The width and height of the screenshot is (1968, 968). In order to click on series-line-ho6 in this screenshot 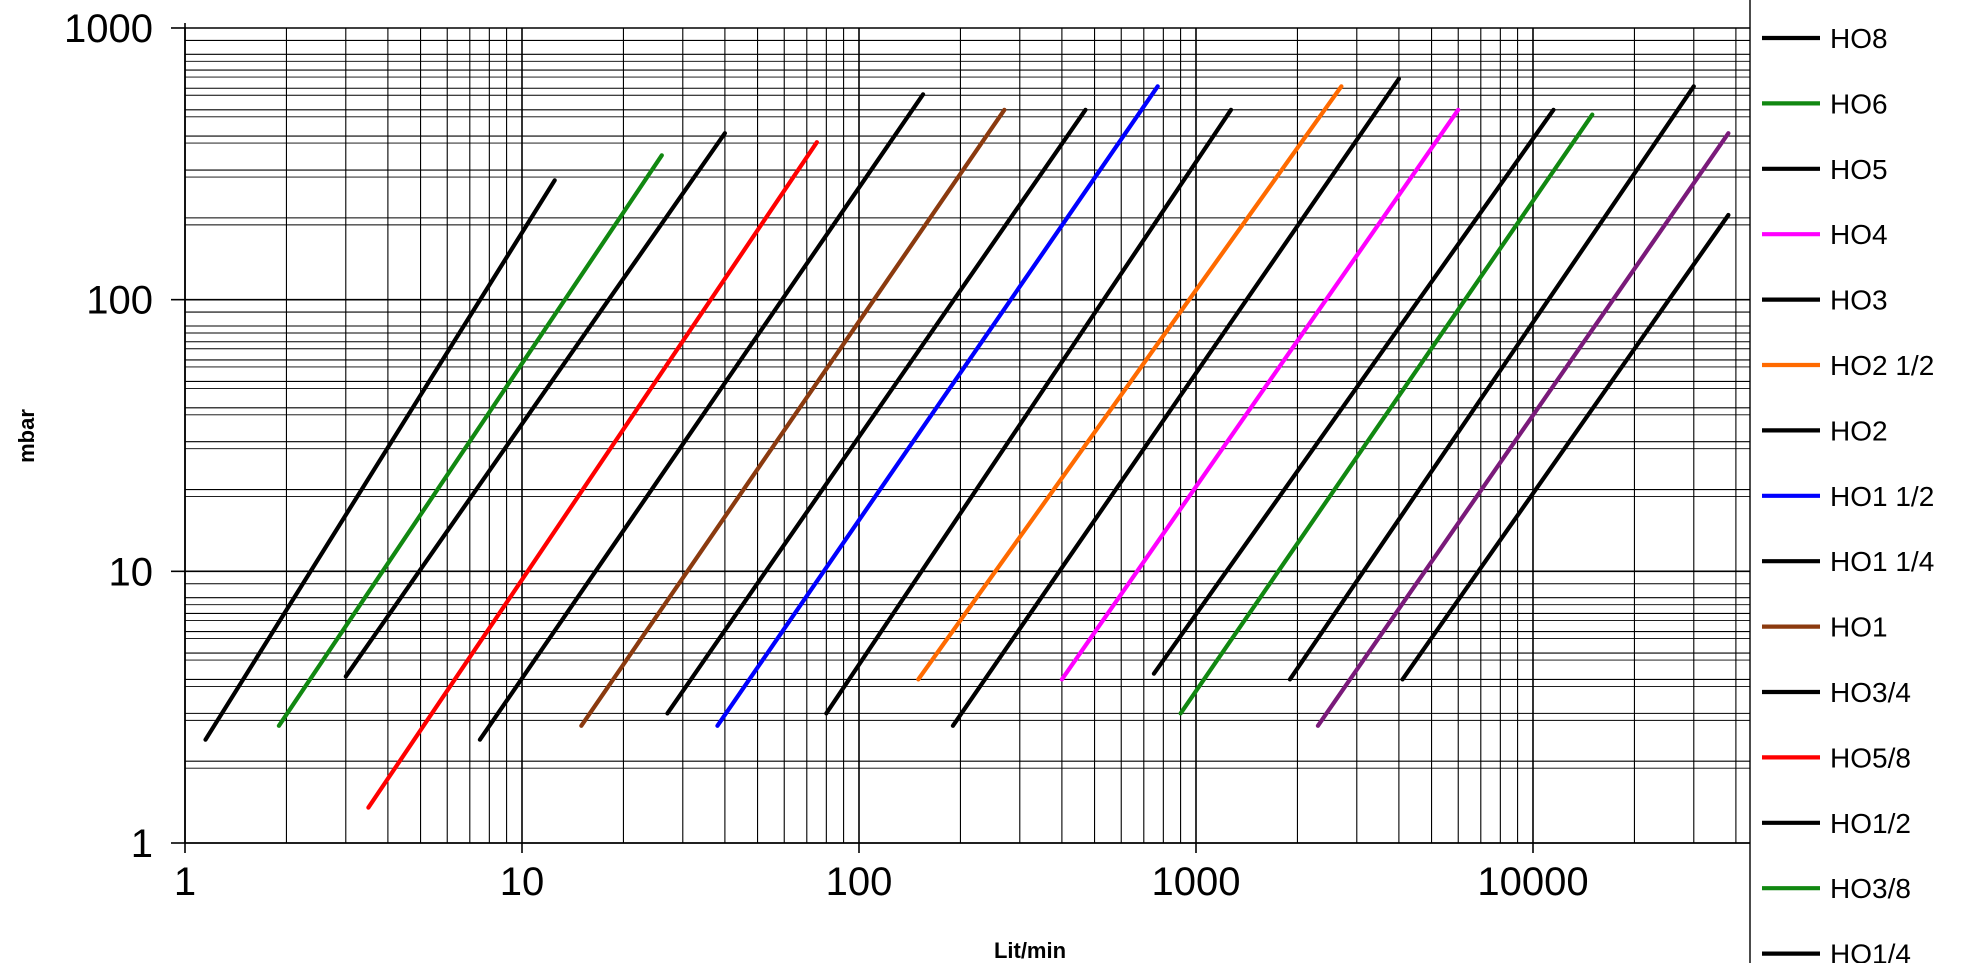, I will do `click(1386, 414)`.